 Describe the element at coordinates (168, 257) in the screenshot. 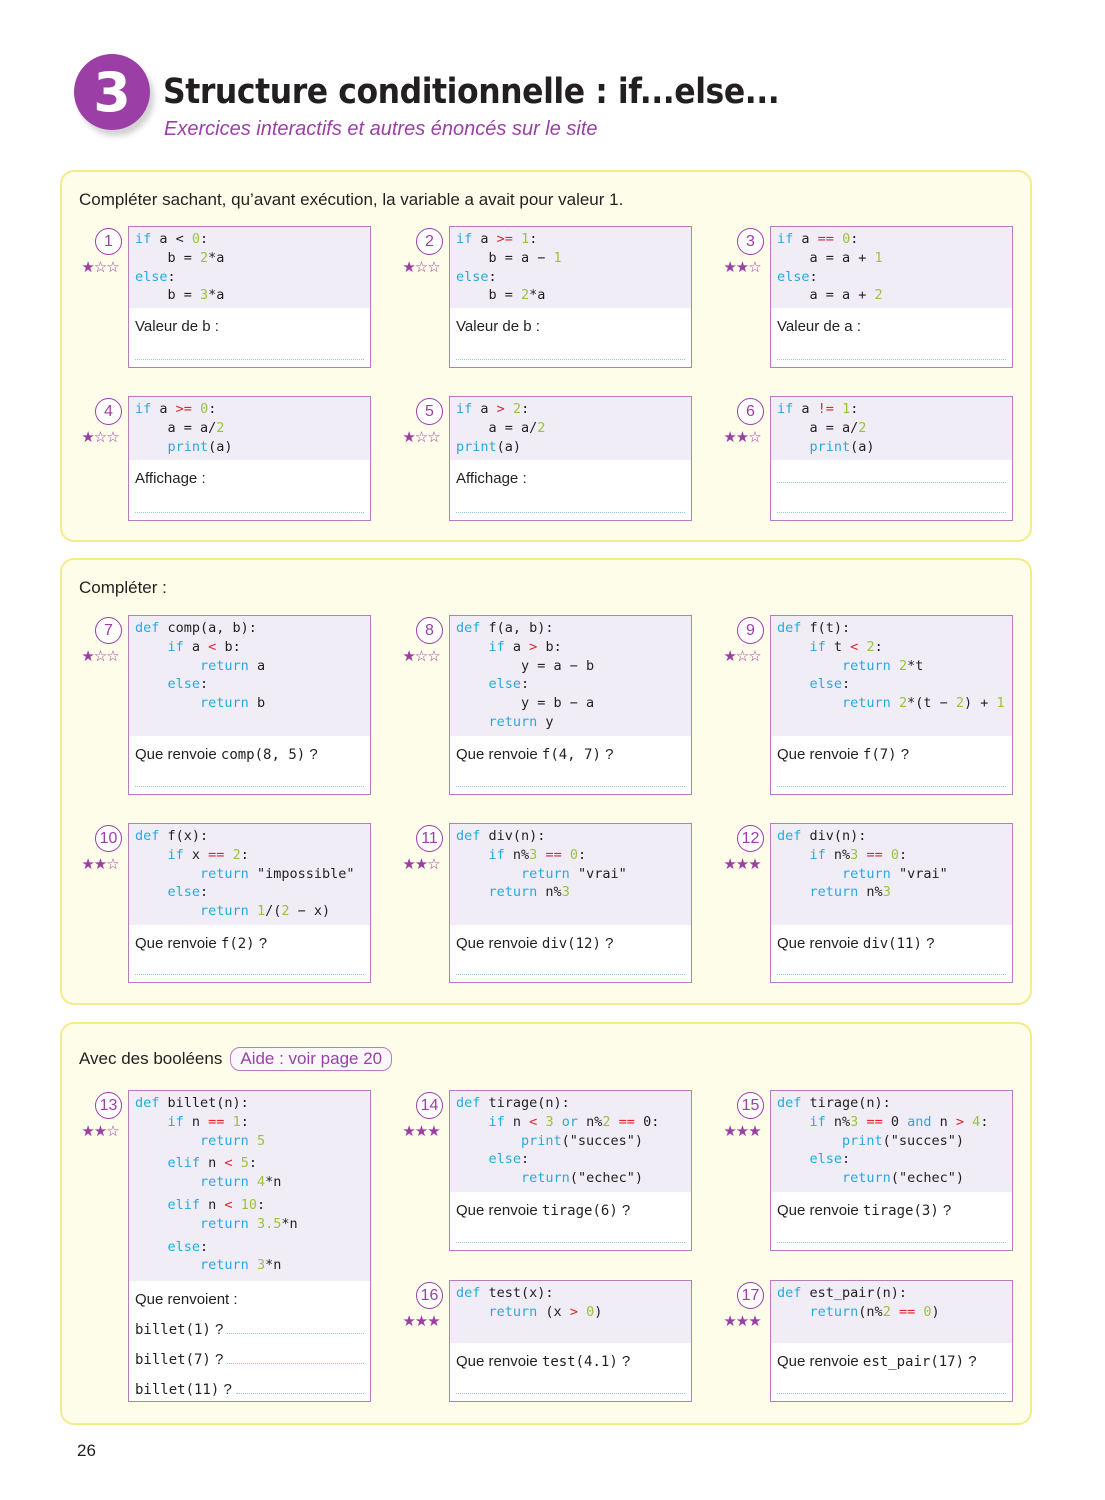

I see `code-token: b =` at that location.